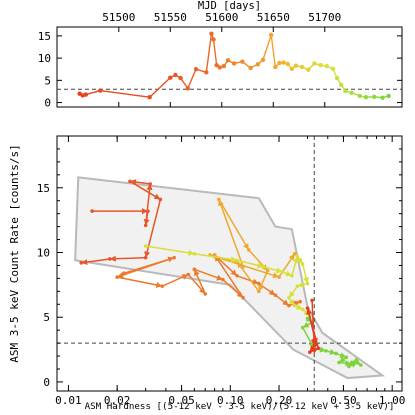  I want to click on top-y-tick-label: 10, so click(44, 58).